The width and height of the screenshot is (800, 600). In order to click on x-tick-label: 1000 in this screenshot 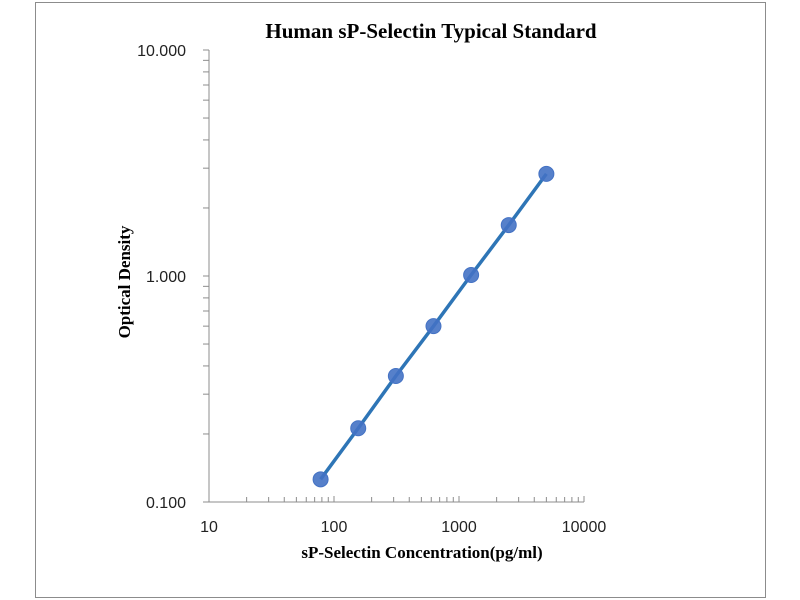, I will do `click(459, 527)`.